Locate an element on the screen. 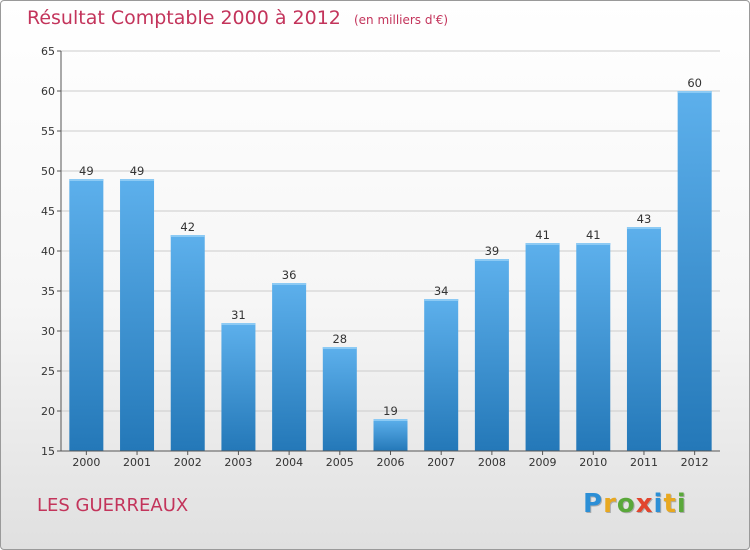 The image size is (750, 550). value-label-2003: 31 is located at coordinates (238, 315).